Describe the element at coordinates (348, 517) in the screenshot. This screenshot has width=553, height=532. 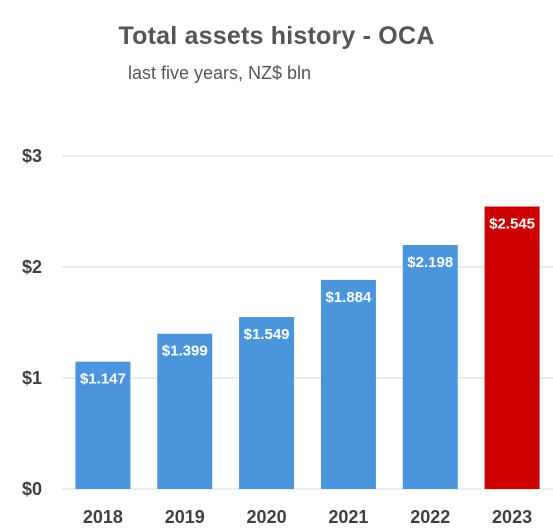
I see `x-tick-label-2021: 2021` at that location.